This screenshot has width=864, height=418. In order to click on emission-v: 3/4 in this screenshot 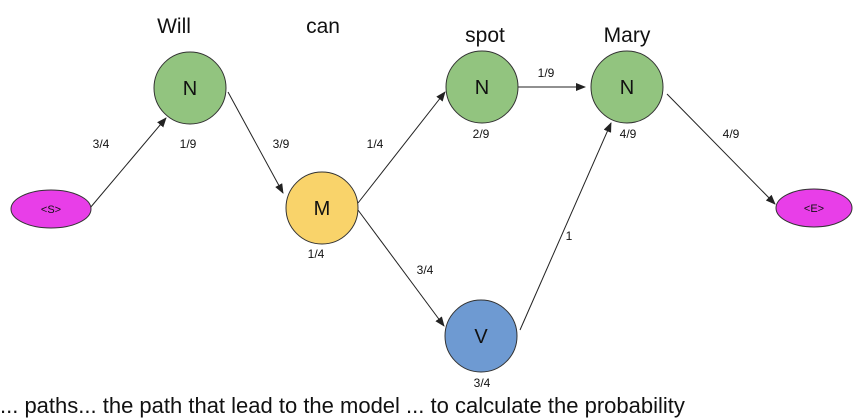, I will do `click(482, 383)`.